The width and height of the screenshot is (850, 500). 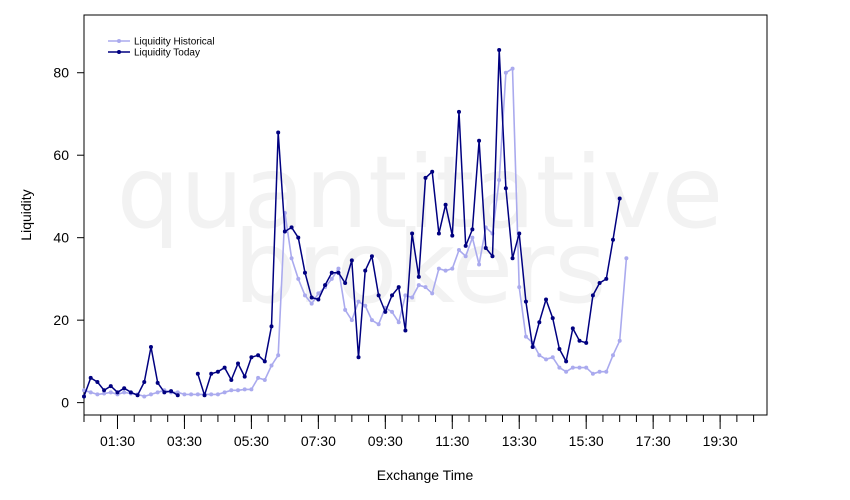 I want to click on y-axis-title: Liquidity, so click(x=26, y=214).